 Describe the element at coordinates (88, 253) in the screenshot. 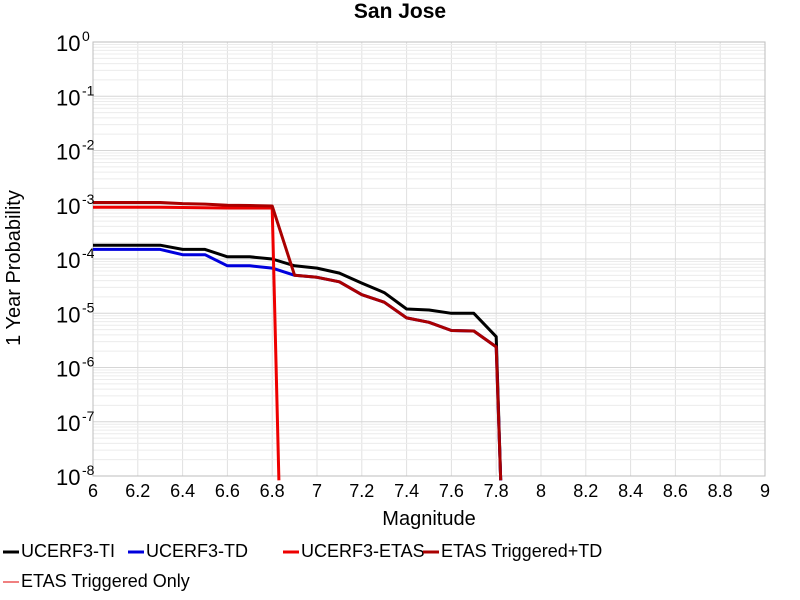

I see `y-tick-exponent: -4` at that location.